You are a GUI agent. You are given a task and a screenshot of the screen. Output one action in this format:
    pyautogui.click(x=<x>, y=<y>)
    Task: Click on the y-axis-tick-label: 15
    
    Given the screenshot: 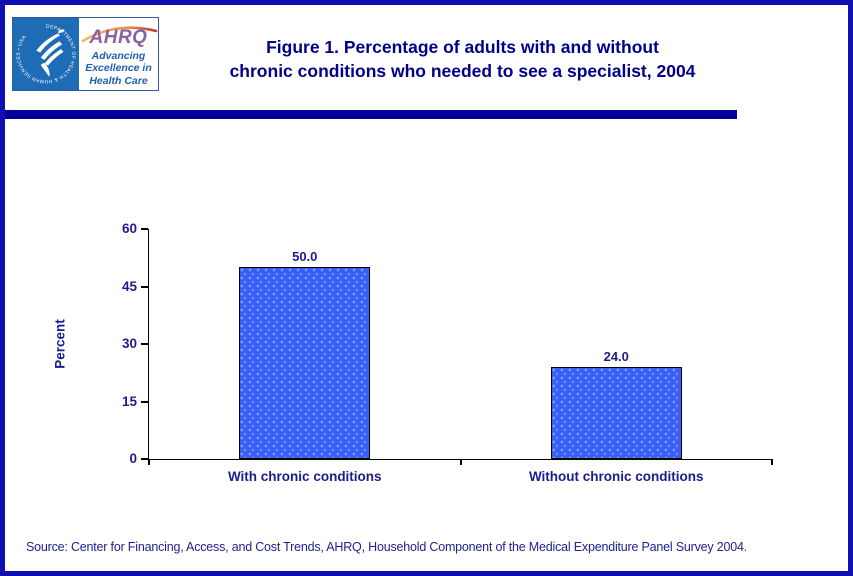 What is the action you would take?
    pyautogui.click(x=129, y=401)
    